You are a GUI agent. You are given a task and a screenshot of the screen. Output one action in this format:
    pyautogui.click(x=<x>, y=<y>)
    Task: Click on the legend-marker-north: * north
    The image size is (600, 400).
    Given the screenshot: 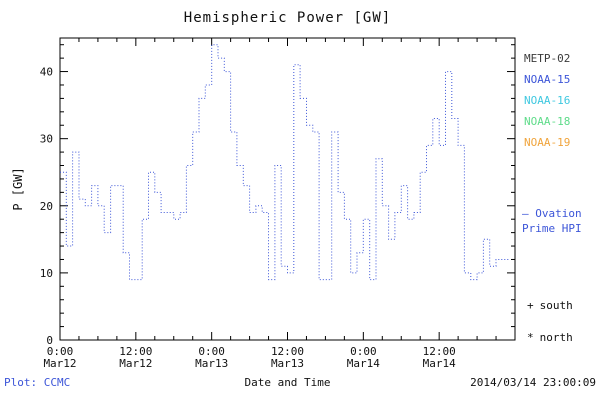 What is the action you would take?
    pyautogui.click(x=550, y=337)
    